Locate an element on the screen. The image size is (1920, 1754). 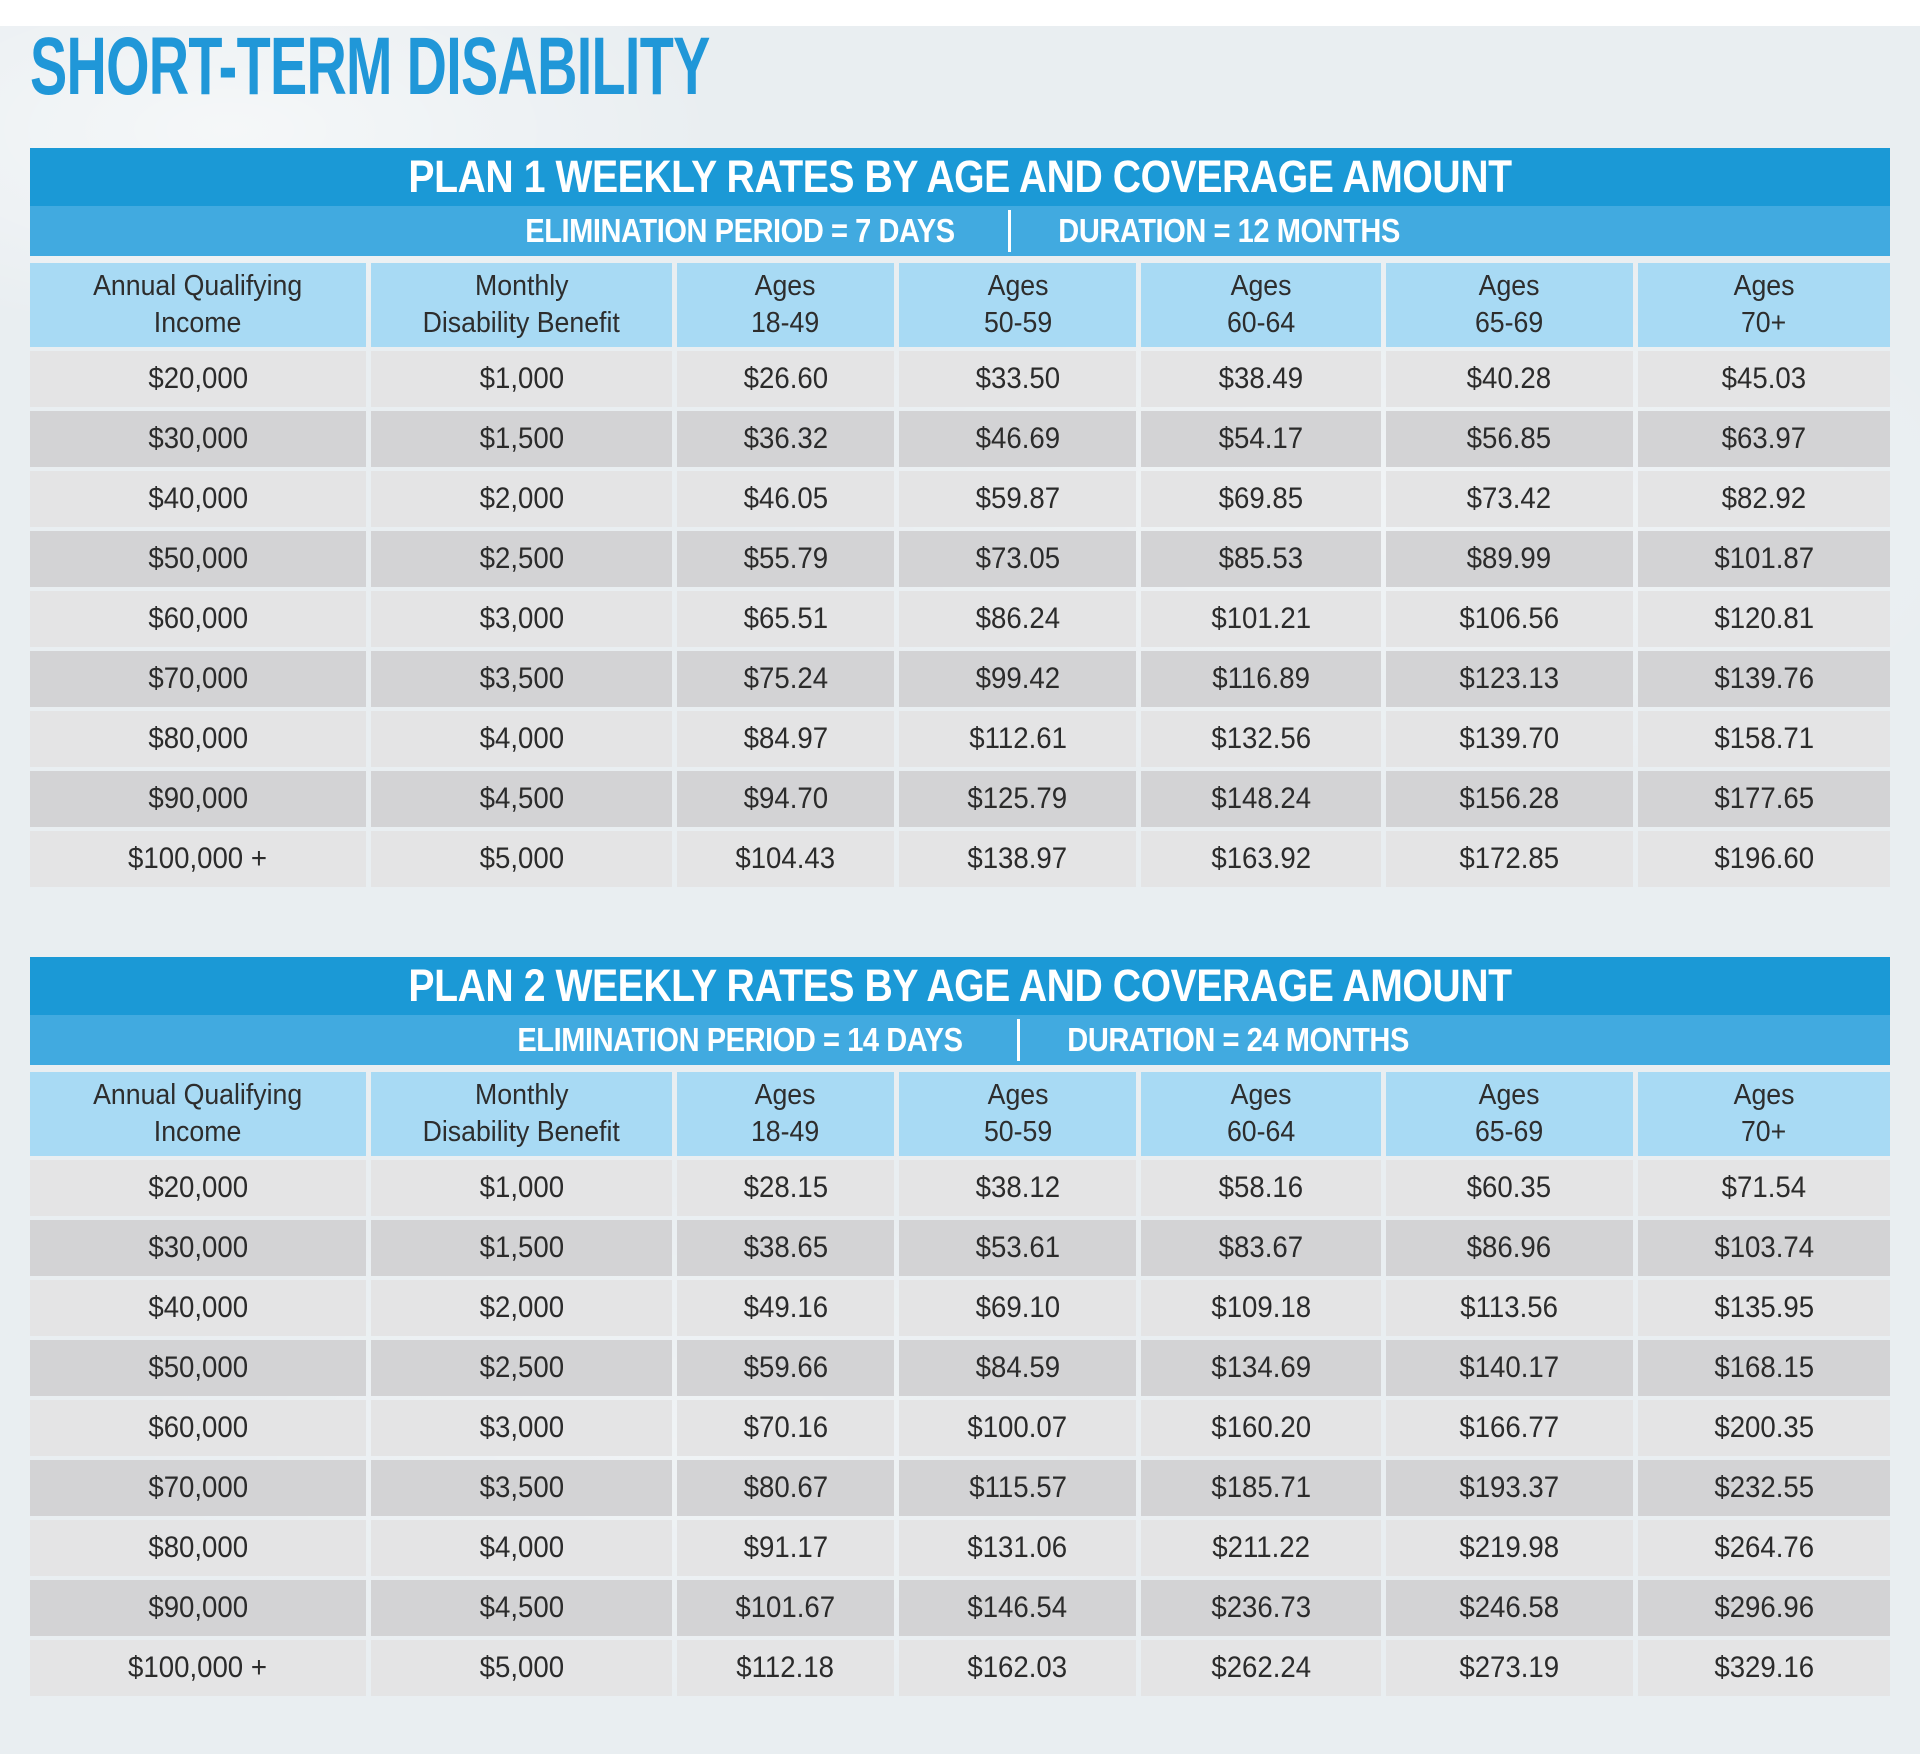
benefit-cell: $2,000 is located at coordinates (521, 1308).